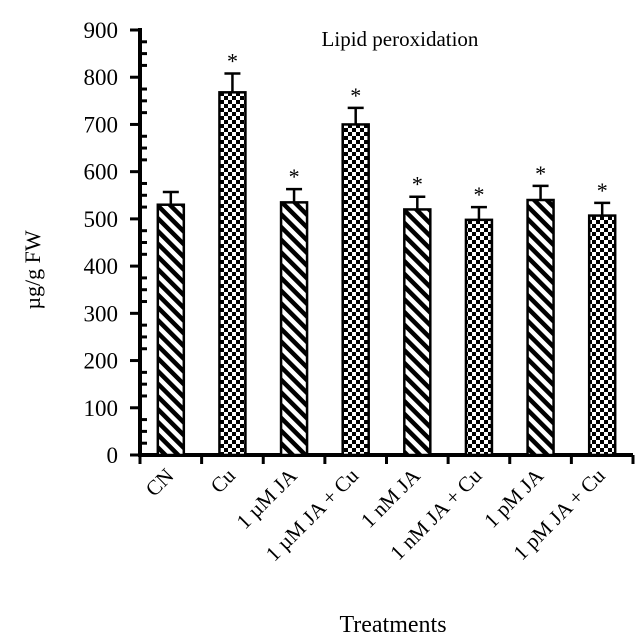  Describe the element at coordinates (101, 219) in the screenshot. I see `y-tick-label: 500` at that location.